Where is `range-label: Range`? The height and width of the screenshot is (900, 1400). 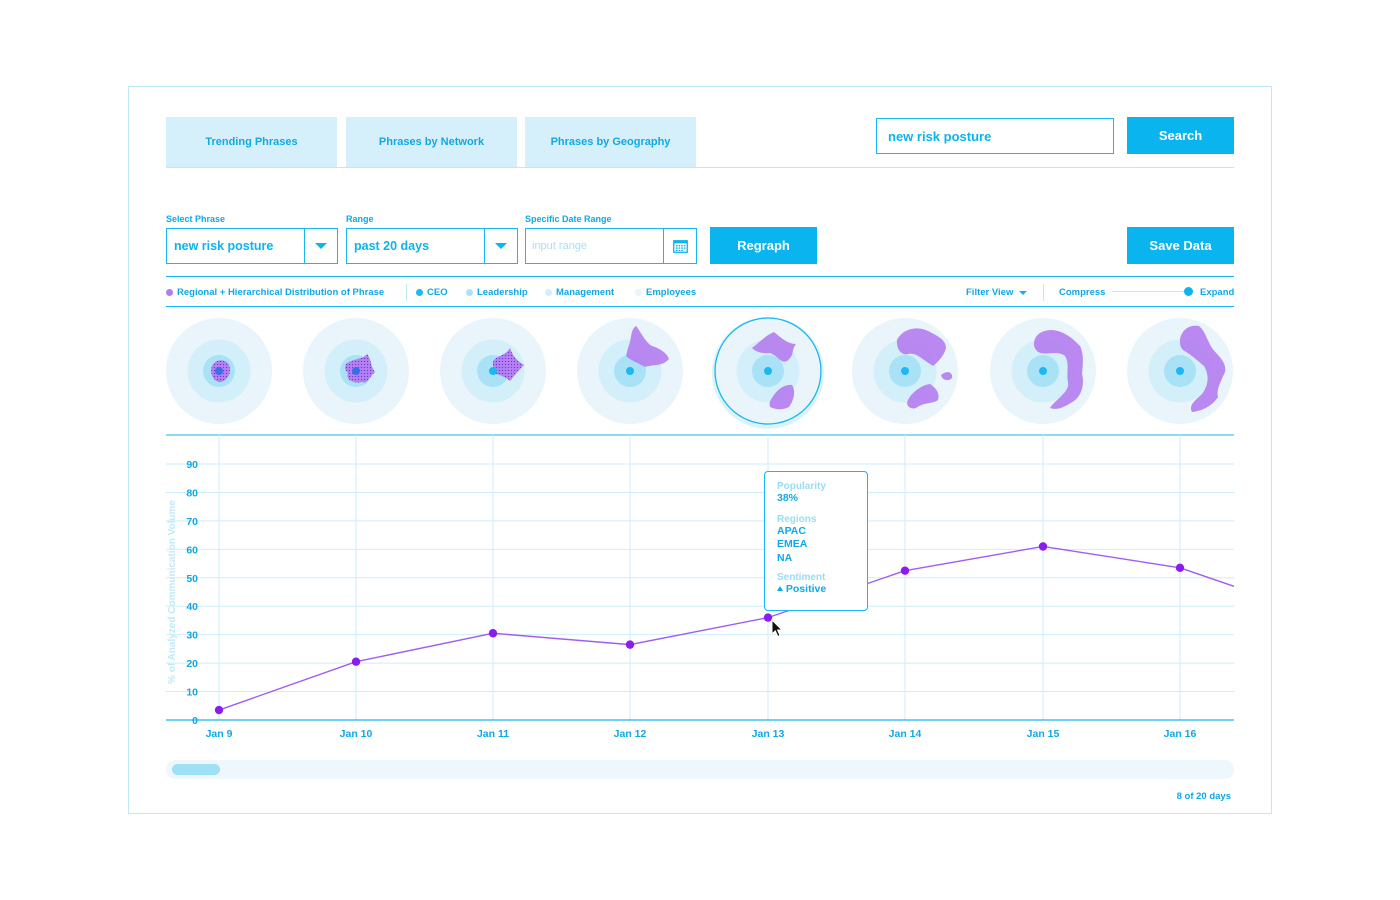
range-label: Range is located at coordinates (360, 219).